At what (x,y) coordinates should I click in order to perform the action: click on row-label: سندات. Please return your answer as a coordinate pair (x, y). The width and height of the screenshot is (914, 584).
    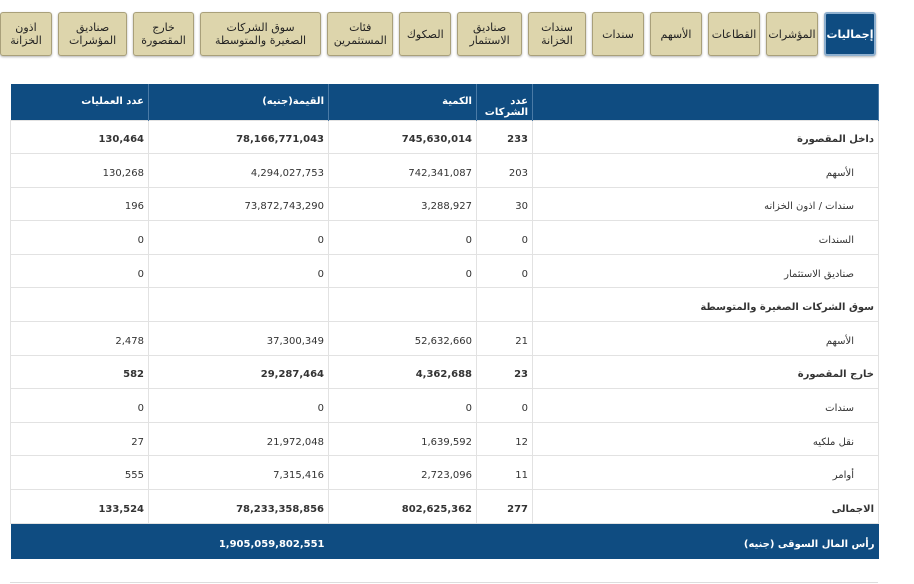
    Looking at the image, I should click on (705, 405).